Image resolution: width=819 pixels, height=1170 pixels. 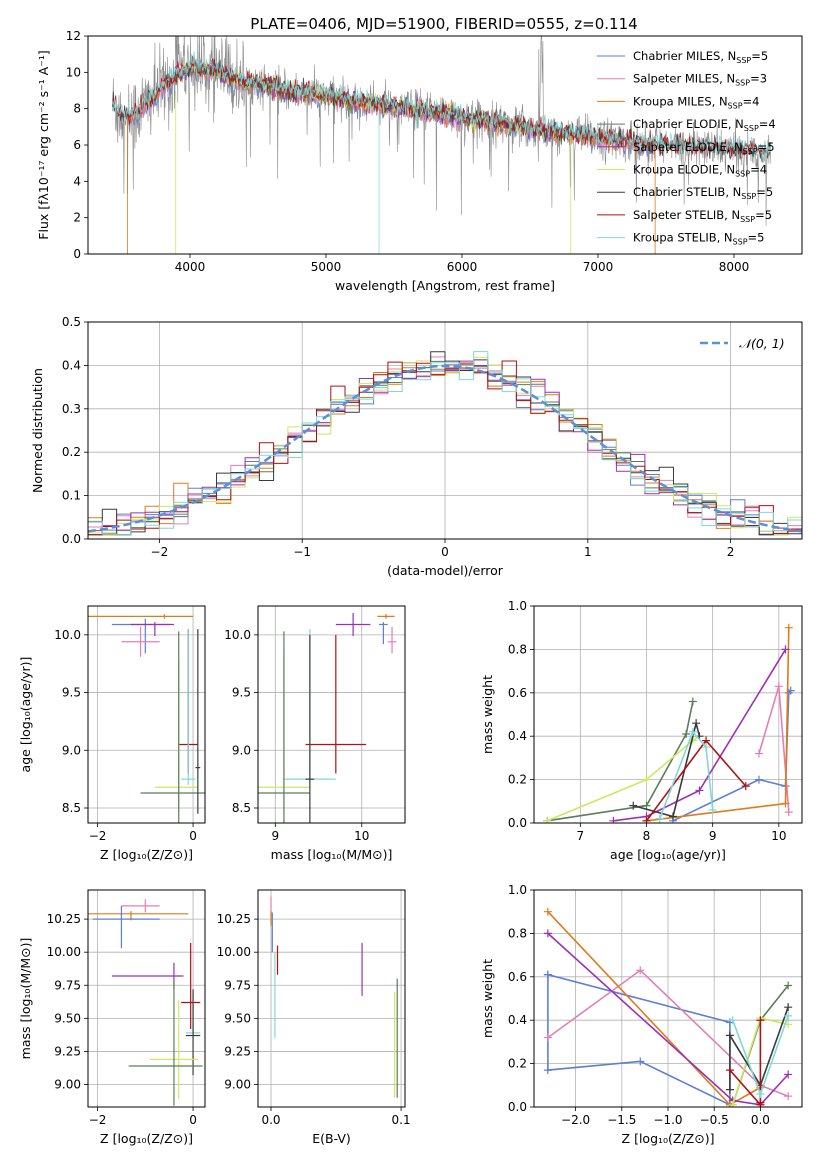 What do you see at coordinates (237, 1085) in the screenshot?
I see `y-tick-label: 9.00` at bounding box center [237, 1085].